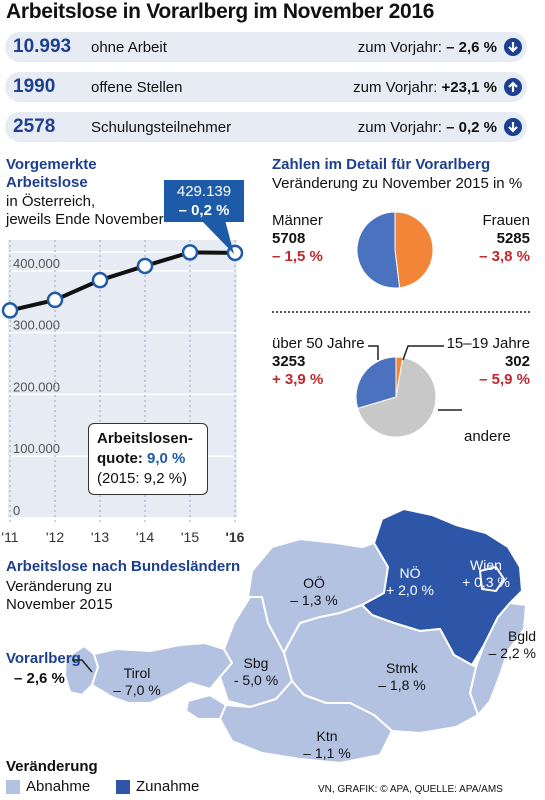  Describe the element at coordinates (397, 183) in the screenshot. I see `pie-subheading: Veränderung zu November 2015 in %` at that location.